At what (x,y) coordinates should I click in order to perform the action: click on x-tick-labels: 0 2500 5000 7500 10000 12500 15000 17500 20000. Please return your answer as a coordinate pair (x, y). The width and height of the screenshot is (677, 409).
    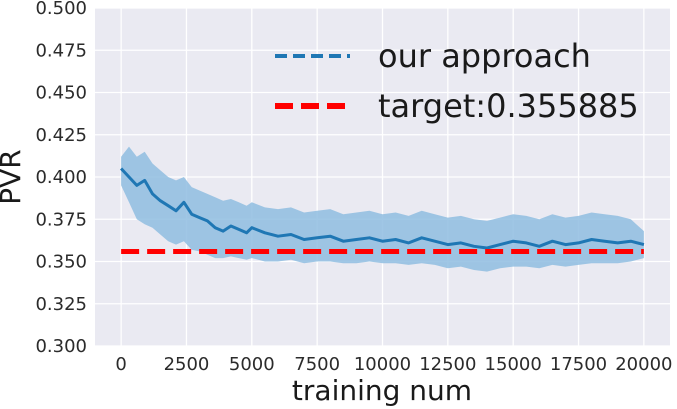
    Looking at the image, I should click on (393, 364).